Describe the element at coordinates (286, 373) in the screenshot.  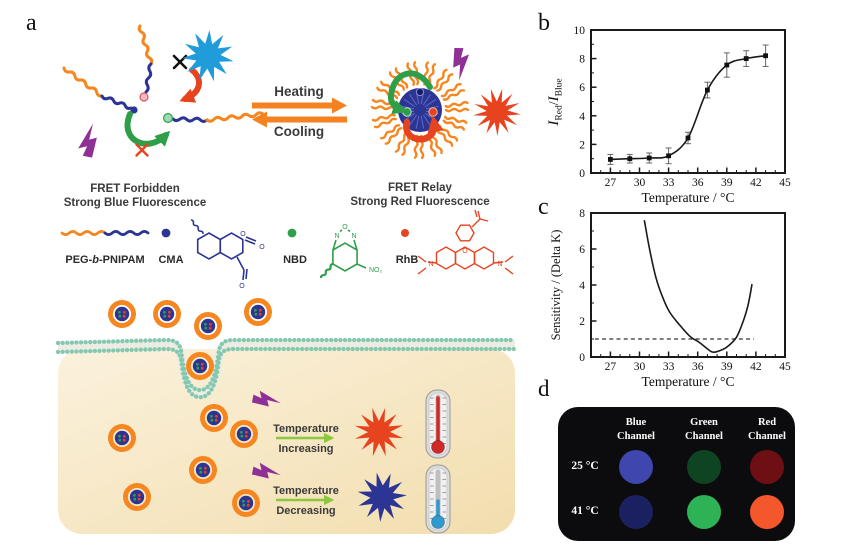
I see `membrane-inner-heads` at that location.